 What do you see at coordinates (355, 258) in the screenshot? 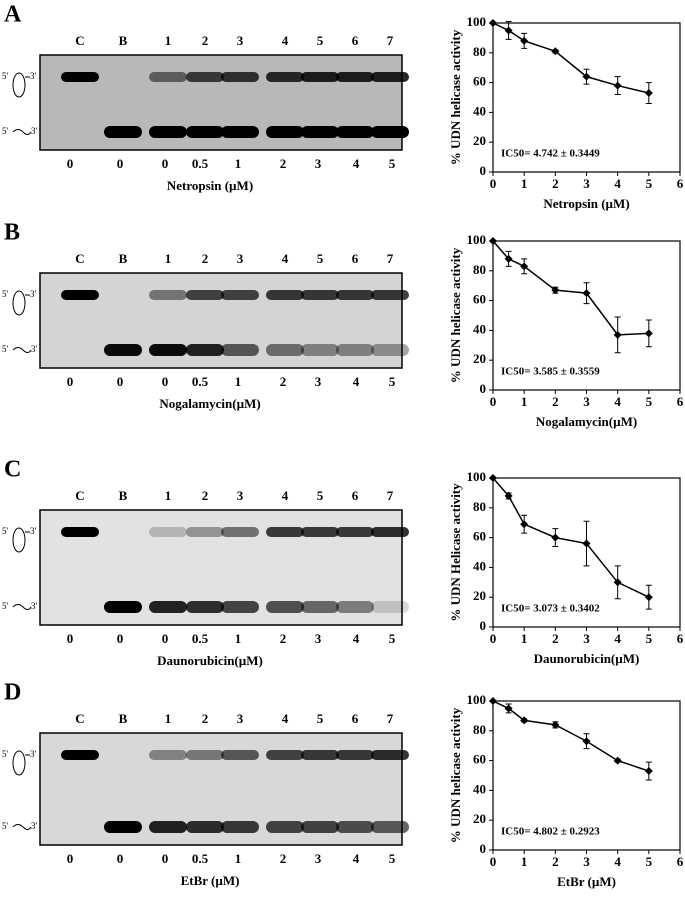
I see `lane-label: 6` at bounding box center [355, 258].